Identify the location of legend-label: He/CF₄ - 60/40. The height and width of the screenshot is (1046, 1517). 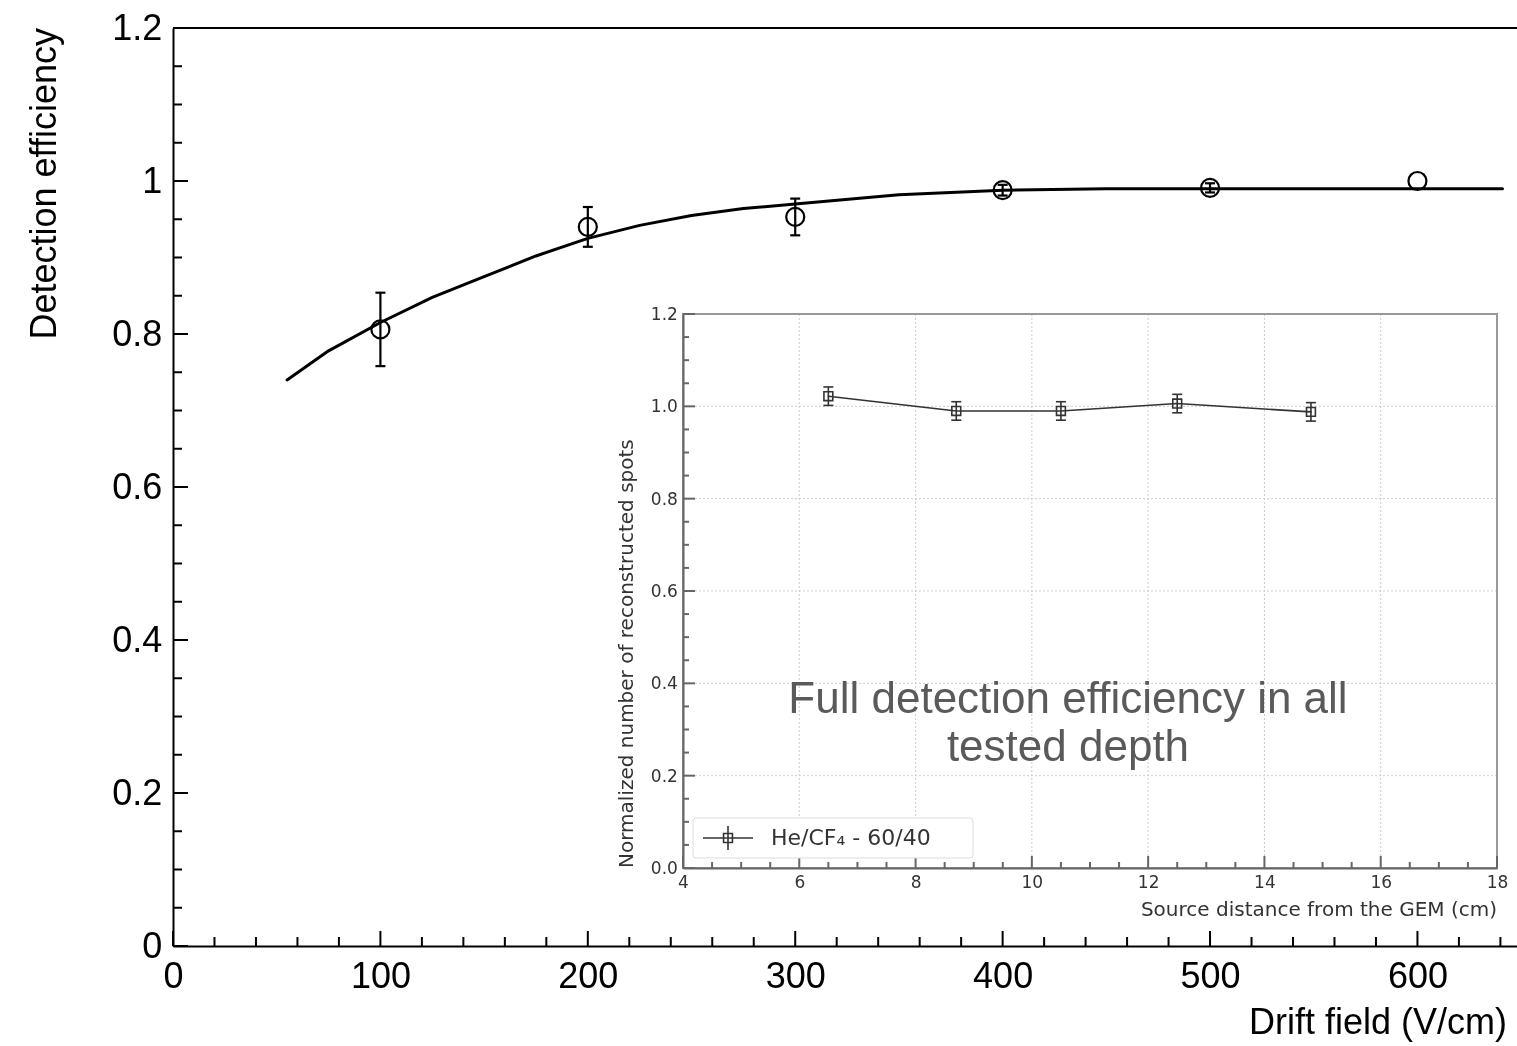
(851, 837).